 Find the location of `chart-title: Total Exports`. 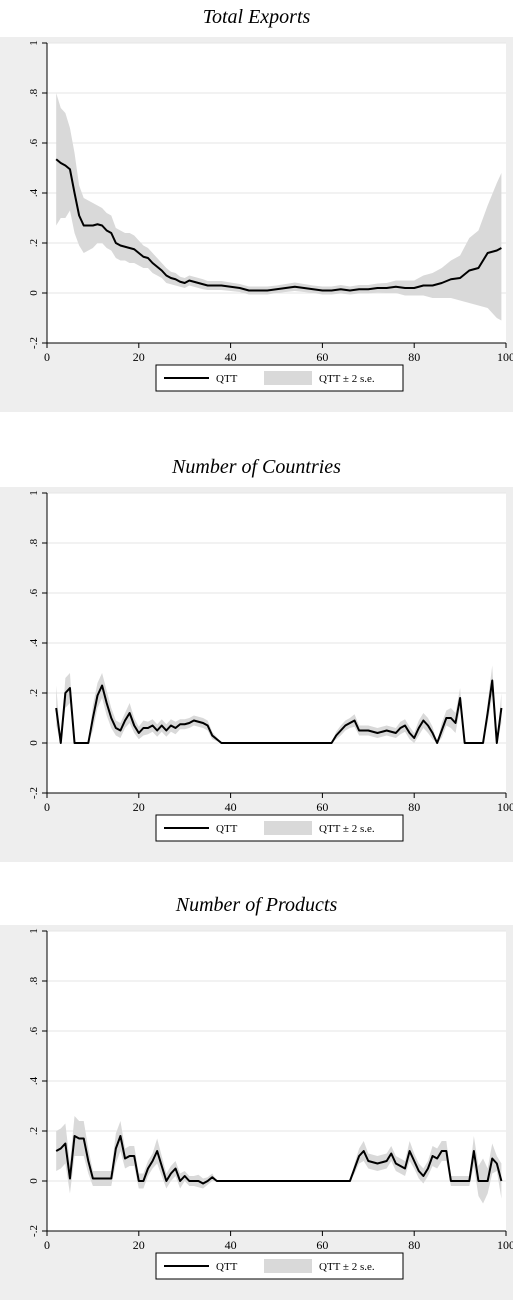

chart-title: Total Exports is located at coordinates (256, 17).